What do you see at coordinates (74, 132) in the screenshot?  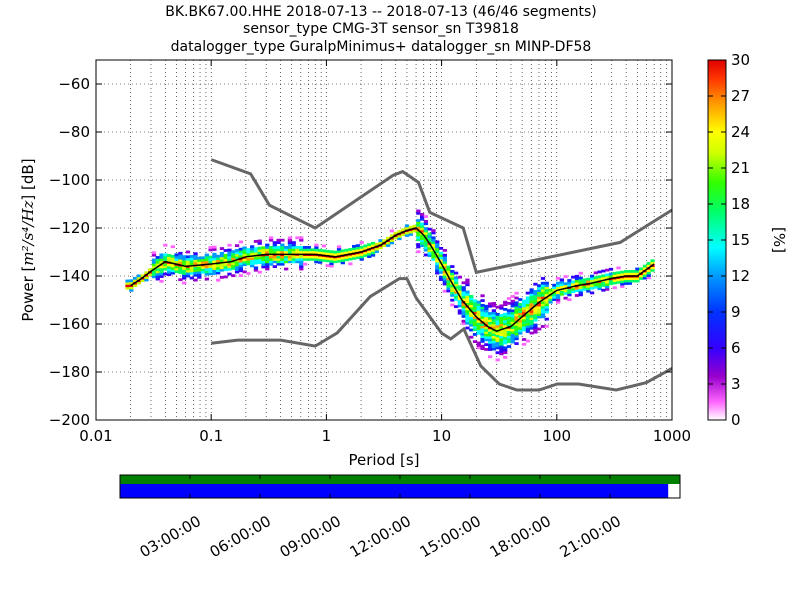 I see `y-tick-label: −80` at bounding box center [74, 132].